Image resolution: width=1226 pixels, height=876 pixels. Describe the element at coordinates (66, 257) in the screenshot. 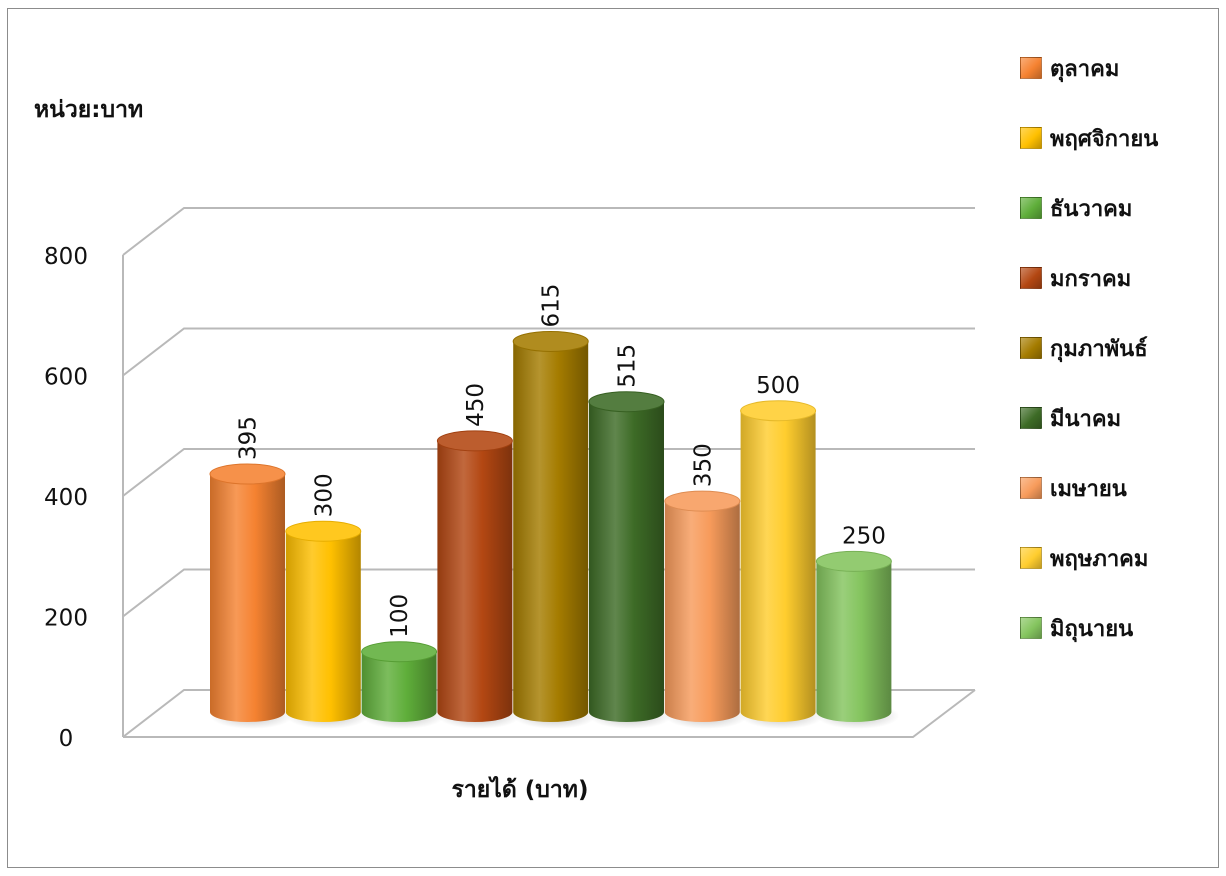

I see `y-tick-label: 800` at that location.